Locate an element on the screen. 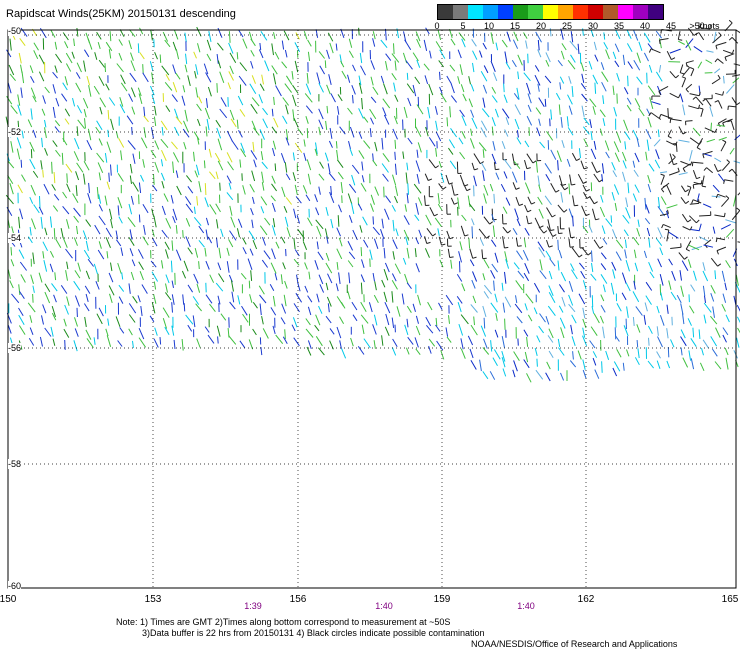 This screenshot has height=650, width=740. colorbar-label: 25 is located at coordinates (567, 26).